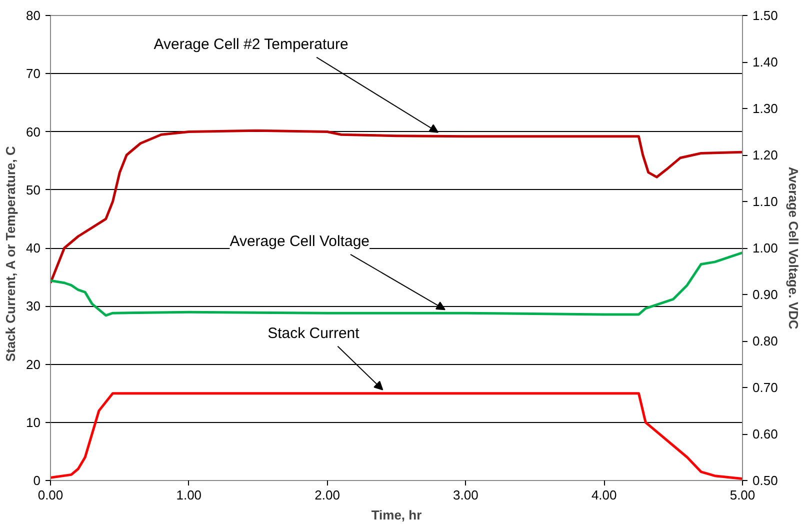  Describe the element at coordinates (33, 74) in the screenshot. I see `y-tick-label: 70` at that location.